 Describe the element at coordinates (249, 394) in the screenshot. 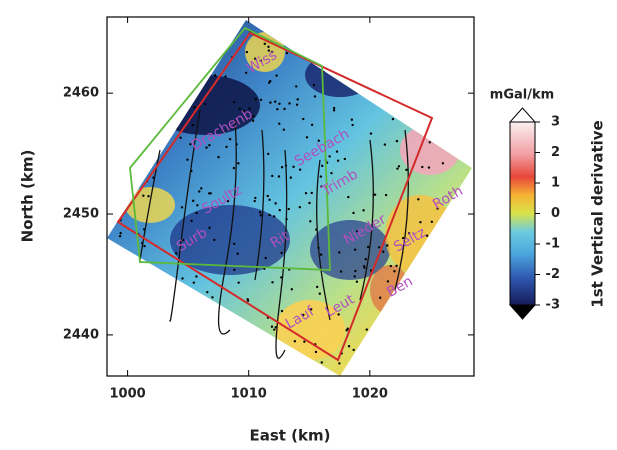

I see `x-tick-label: 1010` at that location.